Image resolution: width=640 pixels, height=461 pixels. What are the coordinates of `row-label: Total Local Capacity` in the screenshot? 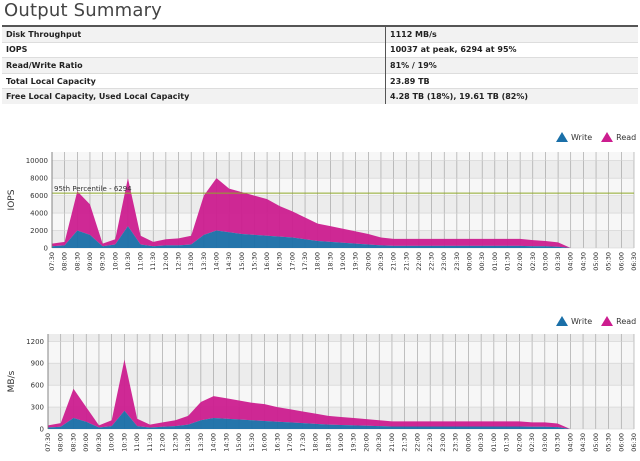 It's located at (194, 80).